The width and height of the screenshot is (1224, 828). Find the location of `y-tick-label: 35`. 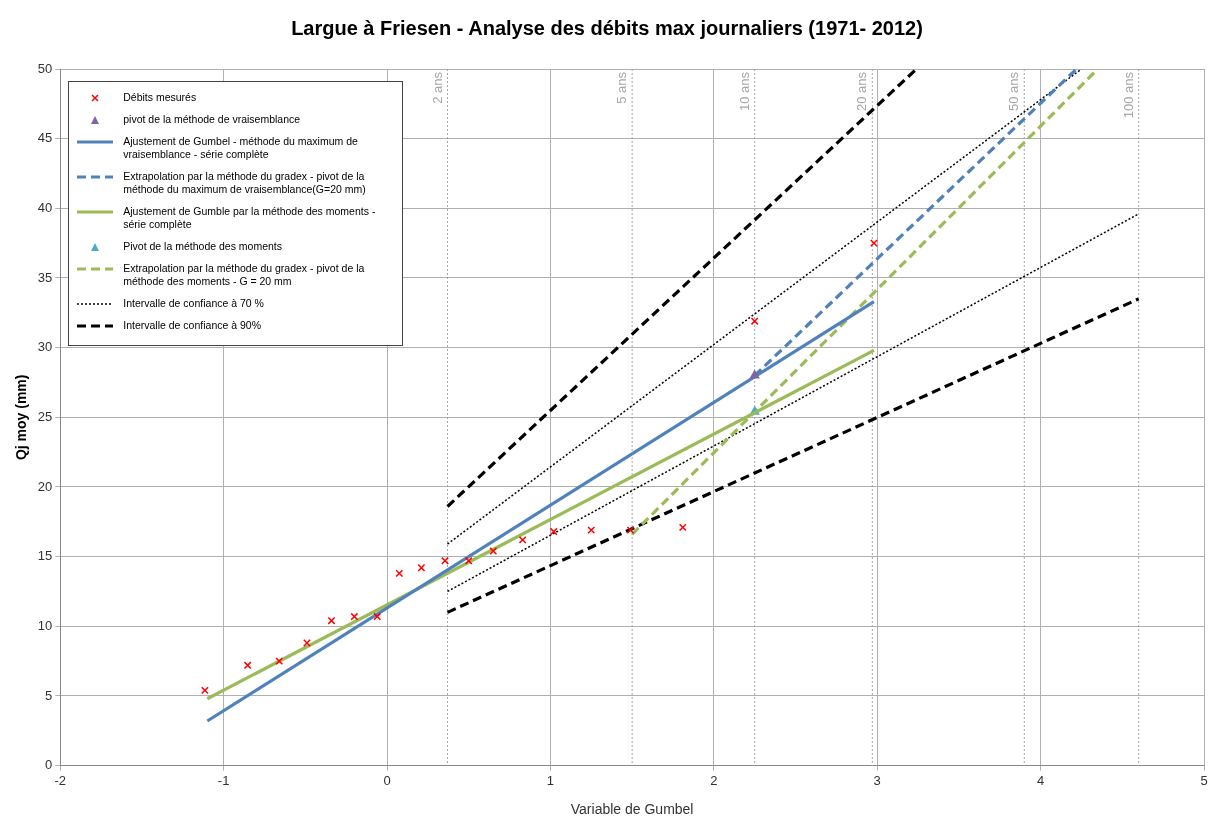

y-tick-label: 35 is located at coordinates (45, 277).